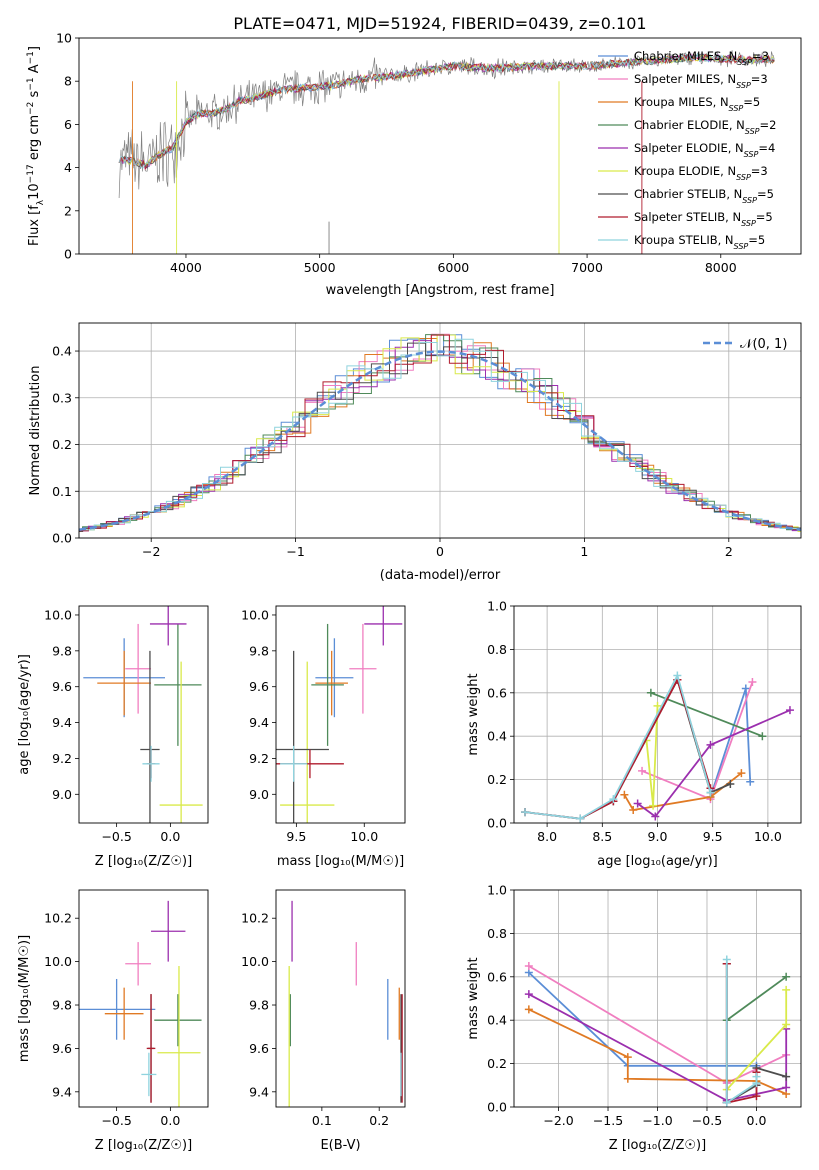  Describe the element at coordinates (657, 1120) in the screenshot. I see `x-tick-label: −1.0` at that location.